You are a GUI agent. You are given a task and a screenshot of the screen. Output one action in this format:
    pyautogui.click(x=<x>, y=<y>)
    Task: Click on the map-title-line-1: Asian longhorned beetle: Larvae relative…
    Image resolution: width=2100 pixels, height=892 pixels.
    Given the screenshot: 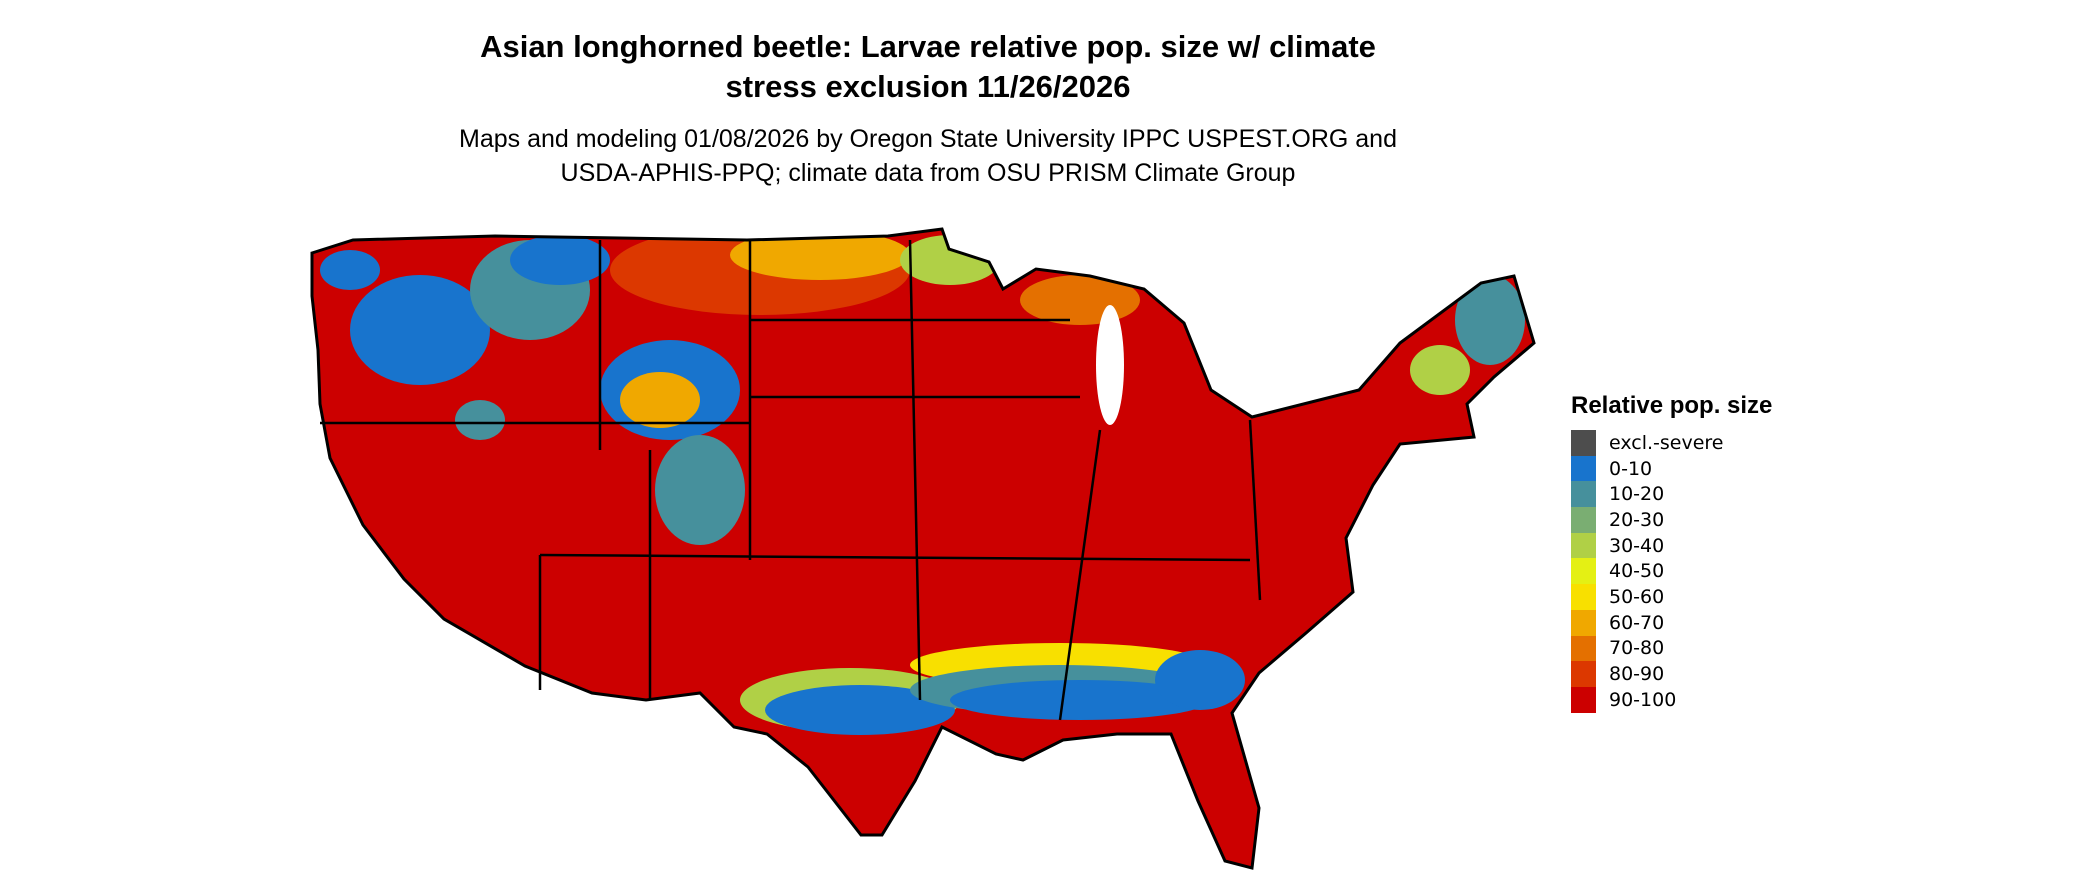 What is the action you would take?
    pyautogui.click(x=928, y=46)
    